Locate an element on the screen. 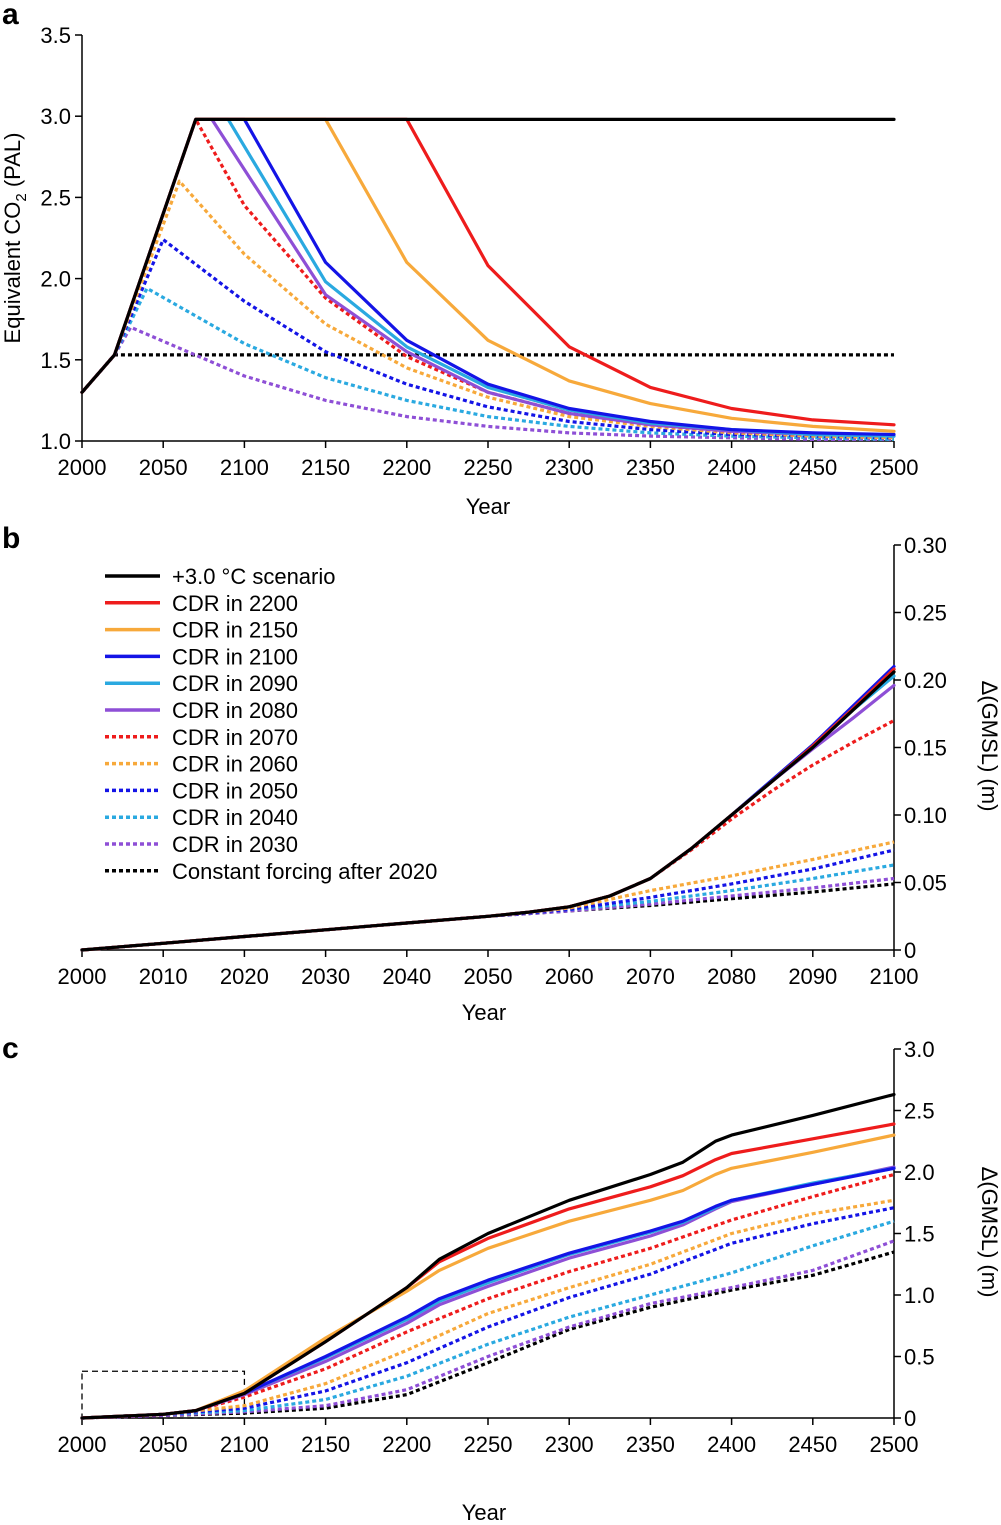 The height and width of the screenshot is (1525, 1001). panel-c-y-tick-label: 0.5 is located at coordinates (919, 1357).